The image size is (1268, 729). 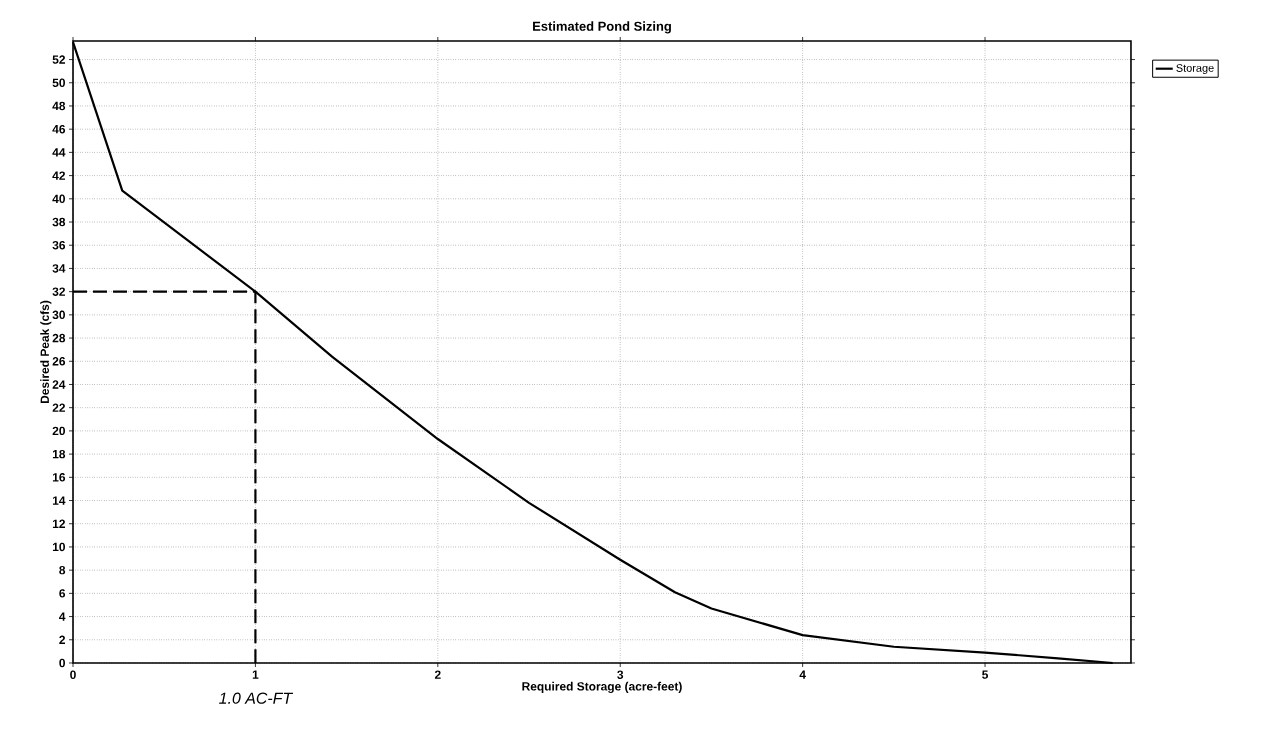 What do you see at coordinates (602, 27) in the screenshot?
I see `chart-title: Estimated Pond Sizing` at bounding box center [602, 27].